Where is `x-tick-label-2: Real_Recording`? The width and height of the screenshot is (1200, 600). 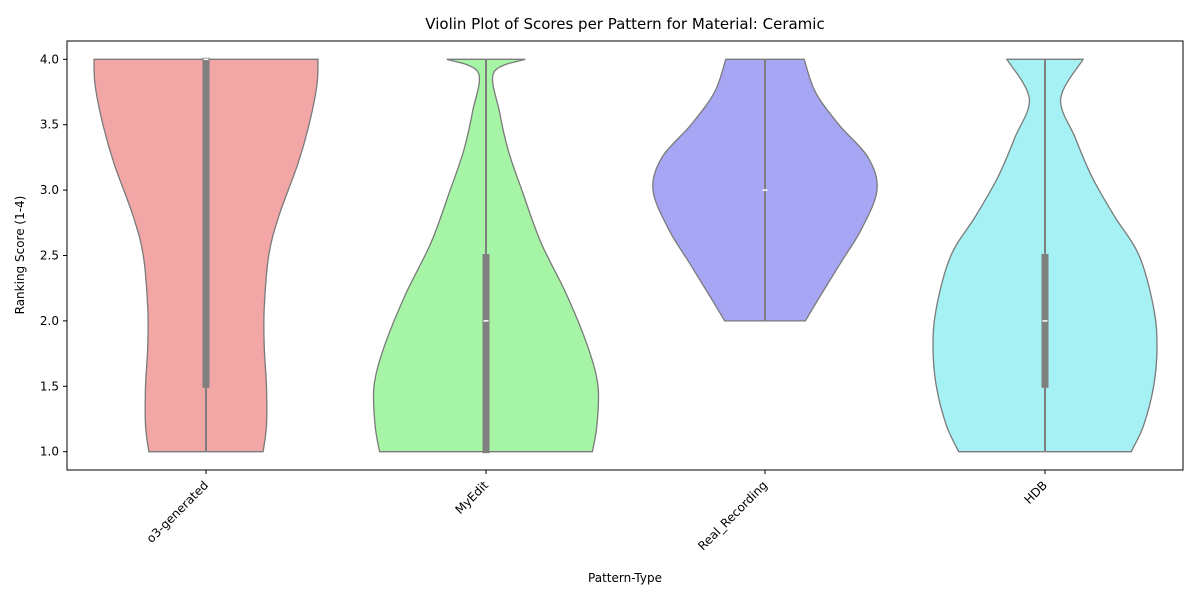
x-tick-label-2: Real_Recording is located at coordinates (732, 515).